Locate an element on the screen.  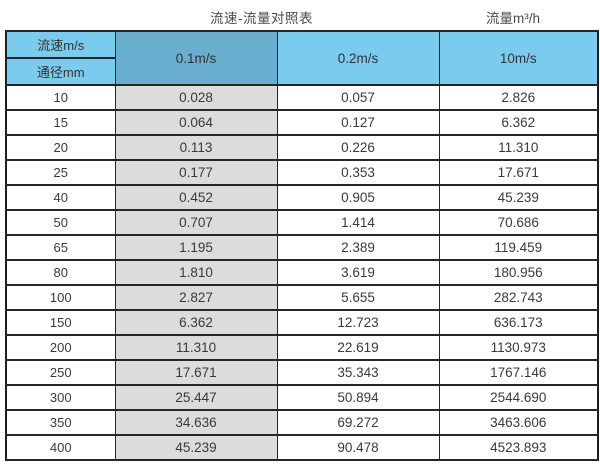
diameter-cell: 200 is located at coordinates (60, 347).